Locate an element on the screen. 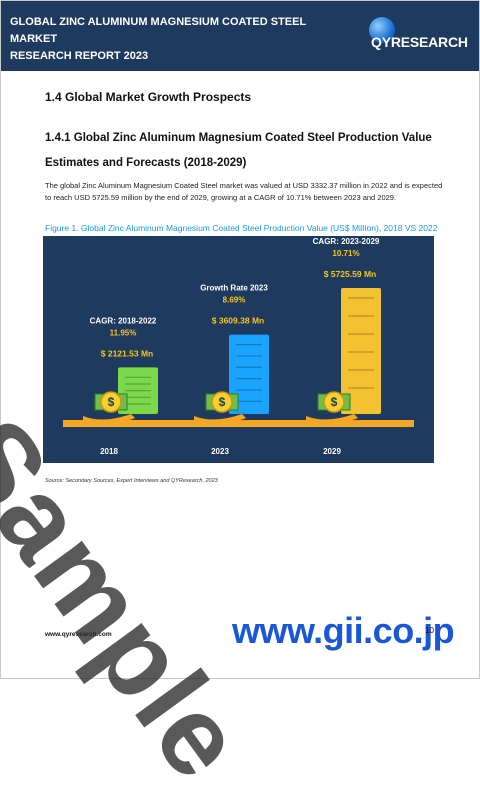 The width and height of the screenshot is (480, 803). x-tick-label: 2018 is located at coordinates (109, 451).